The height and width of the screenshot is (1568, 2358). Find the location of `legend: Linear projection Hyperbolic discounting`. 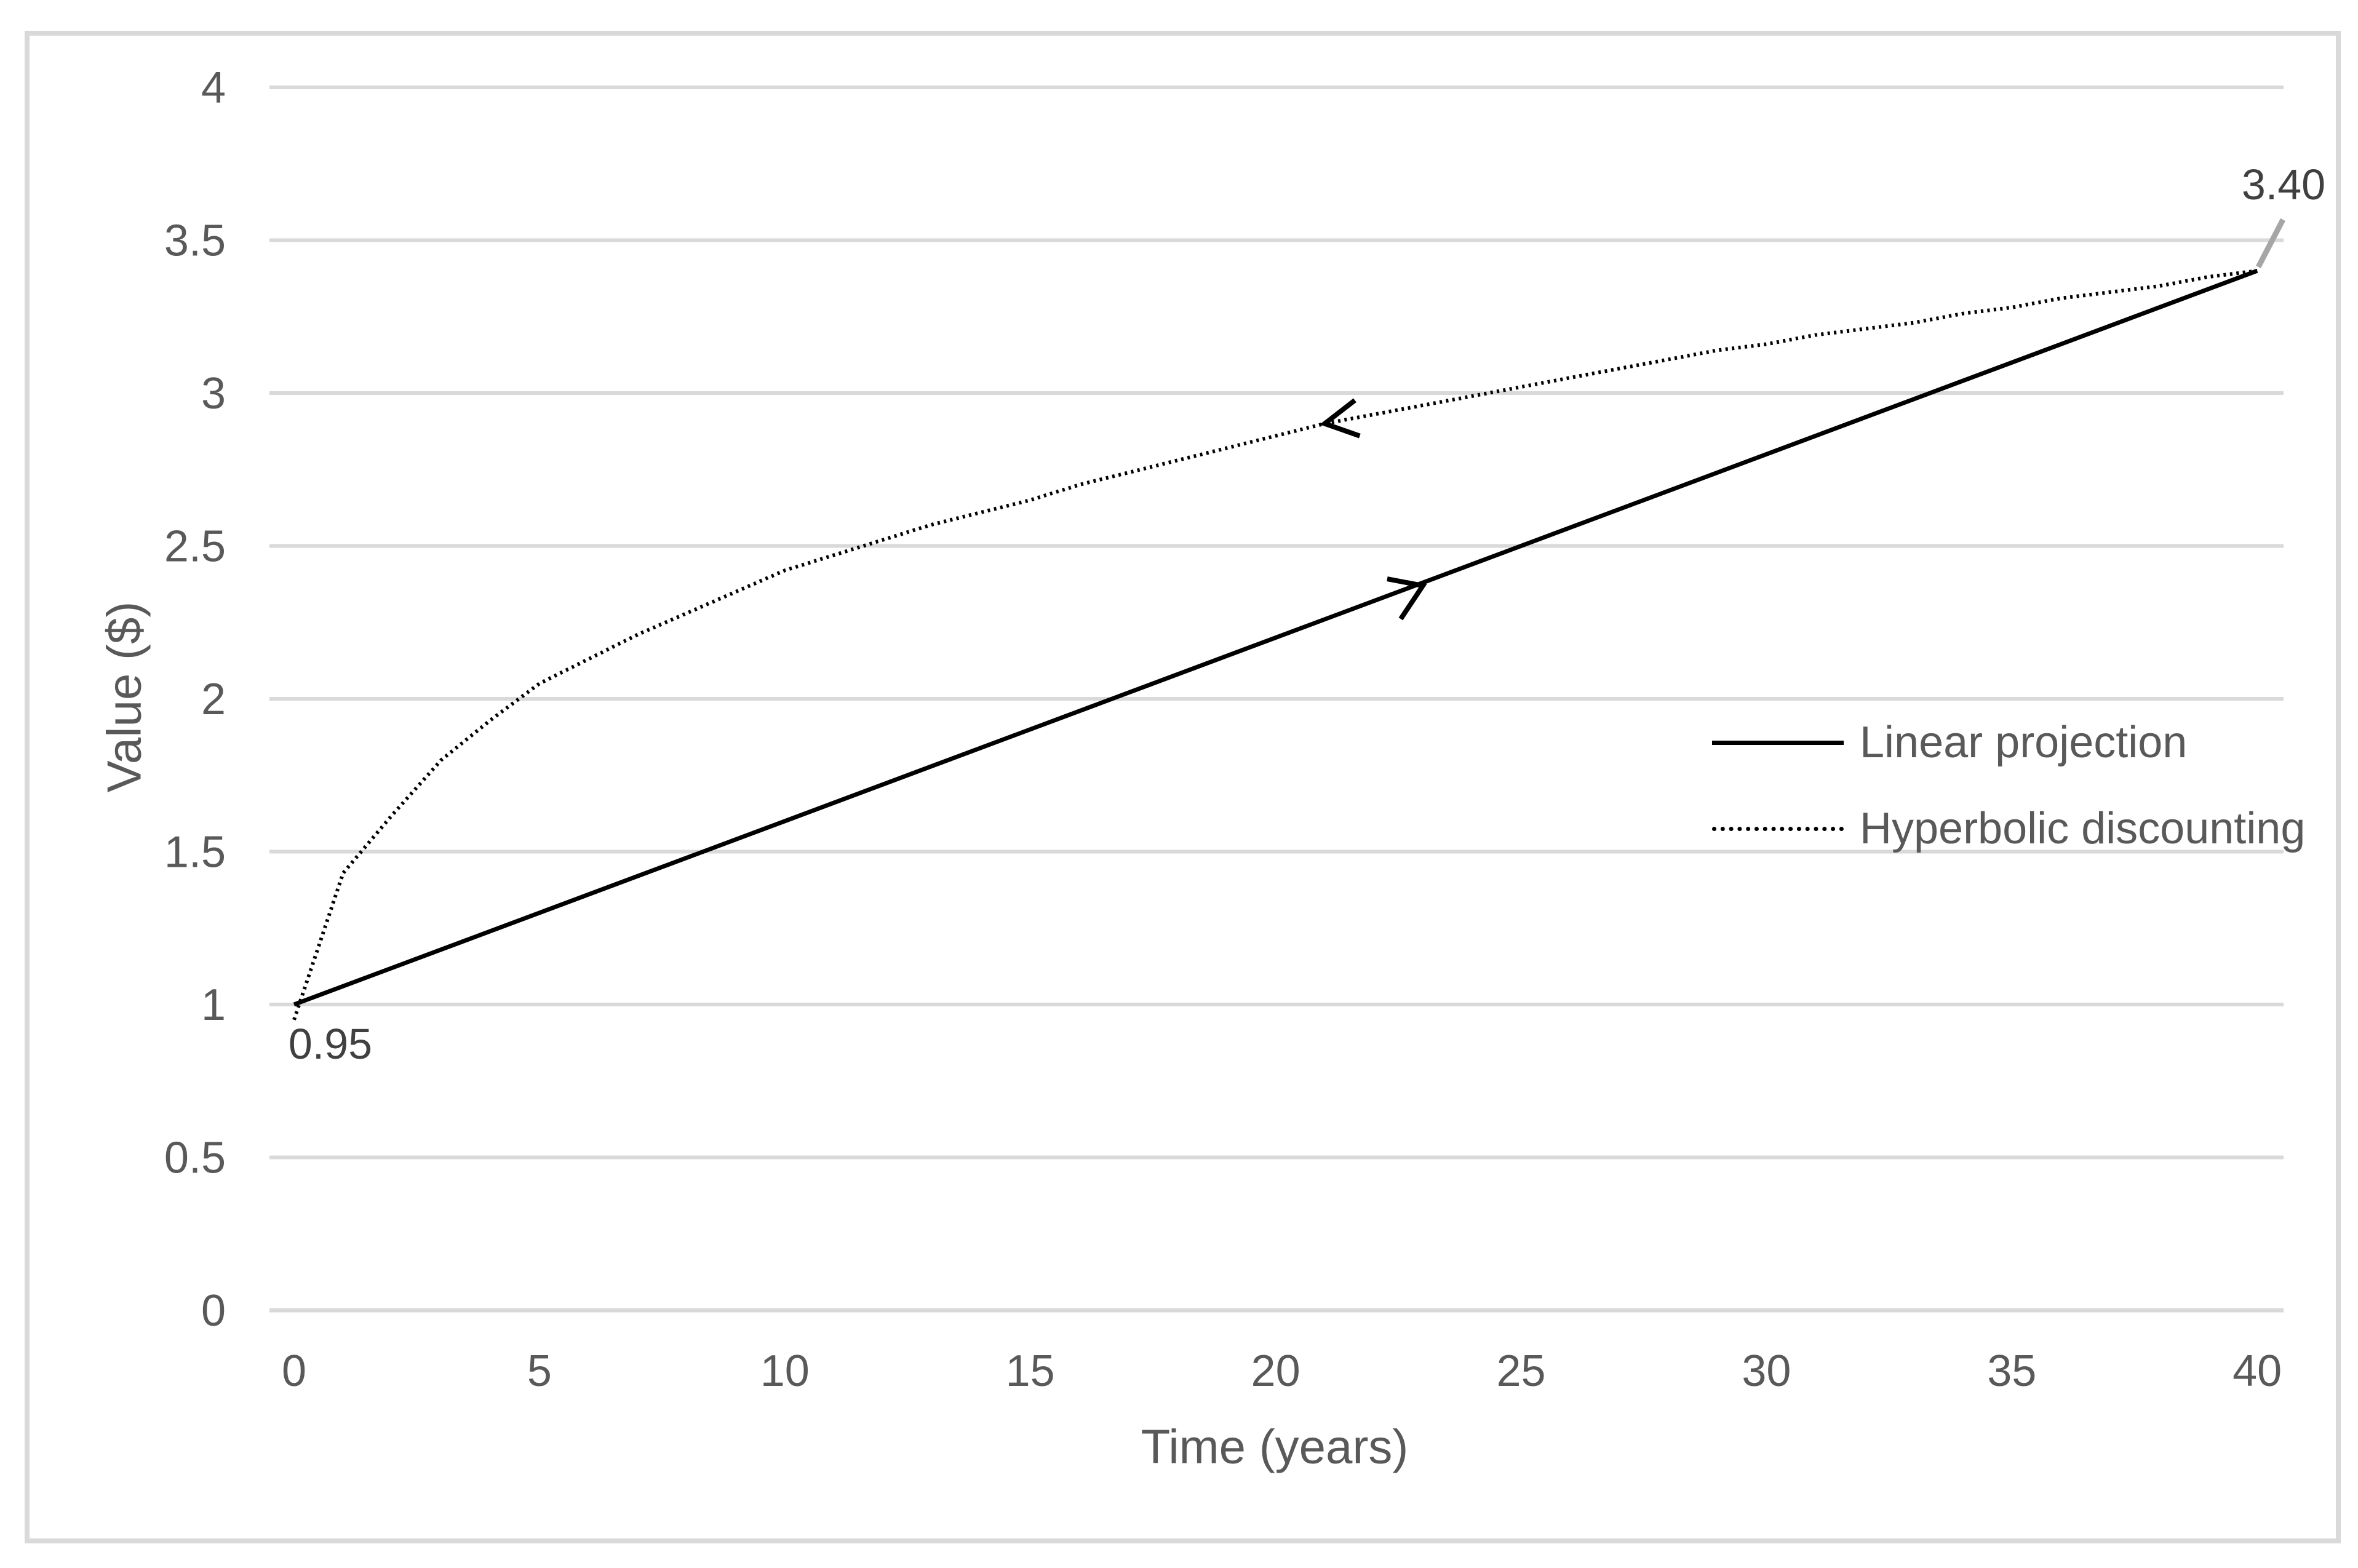

legend: Linear projection Hyperbolic discounting is located at coordinates (2008, 804).